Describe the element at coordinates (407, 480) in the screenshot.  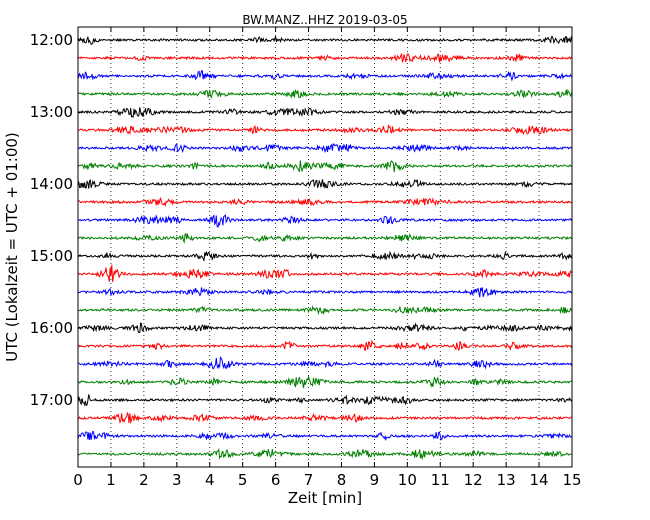
I see `x-tick-label-10: 10` at that location.